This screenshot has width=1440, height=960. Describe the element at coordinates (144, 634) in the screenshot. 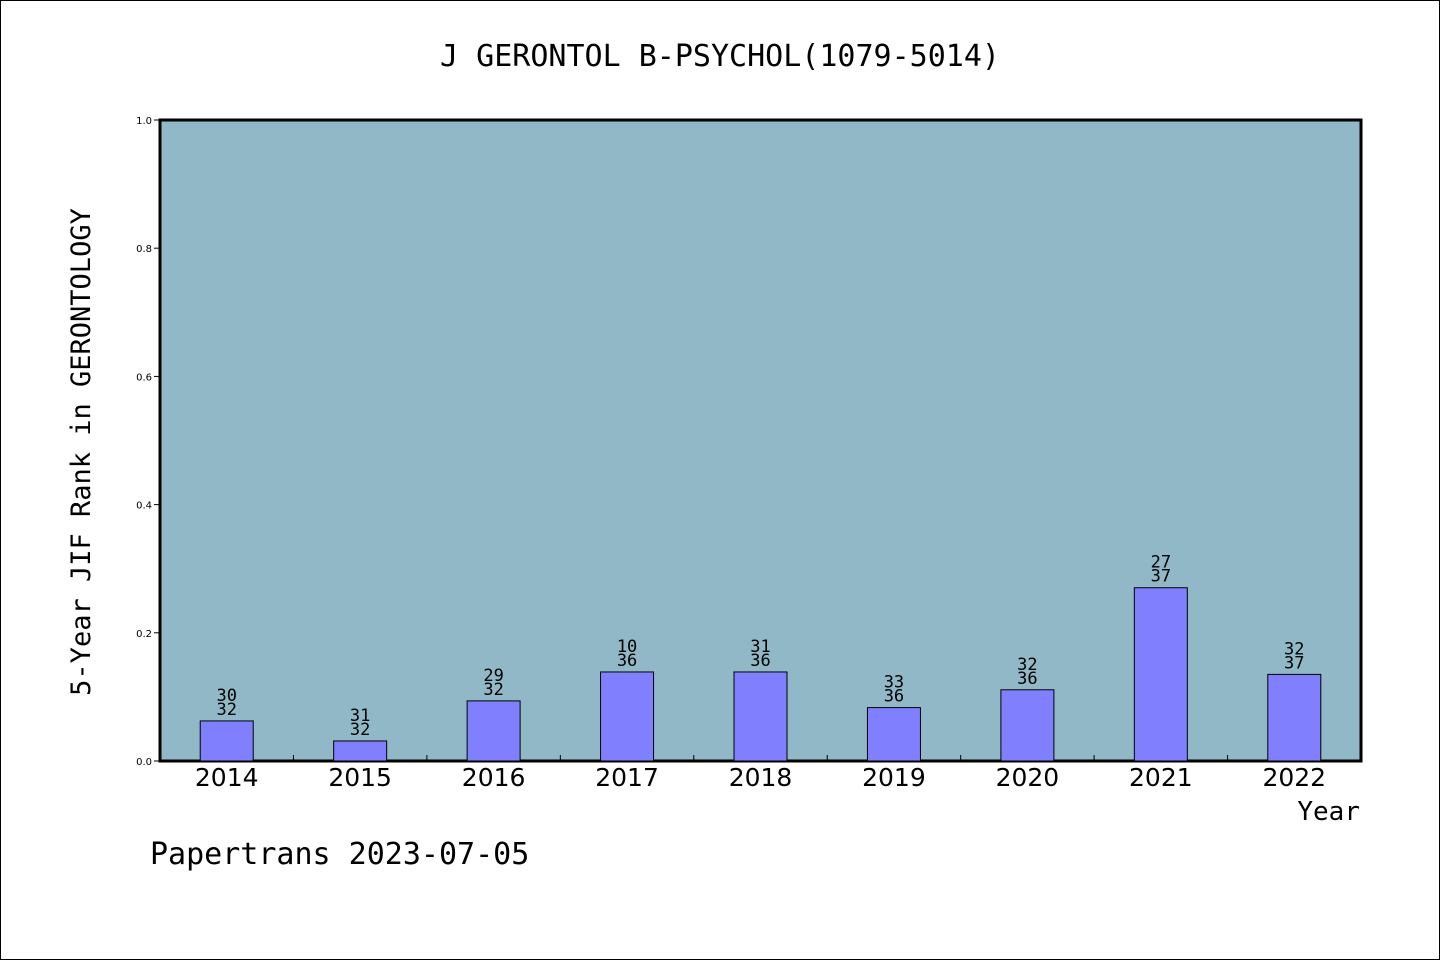

I see `y-tick-label: 0.2` at that location.